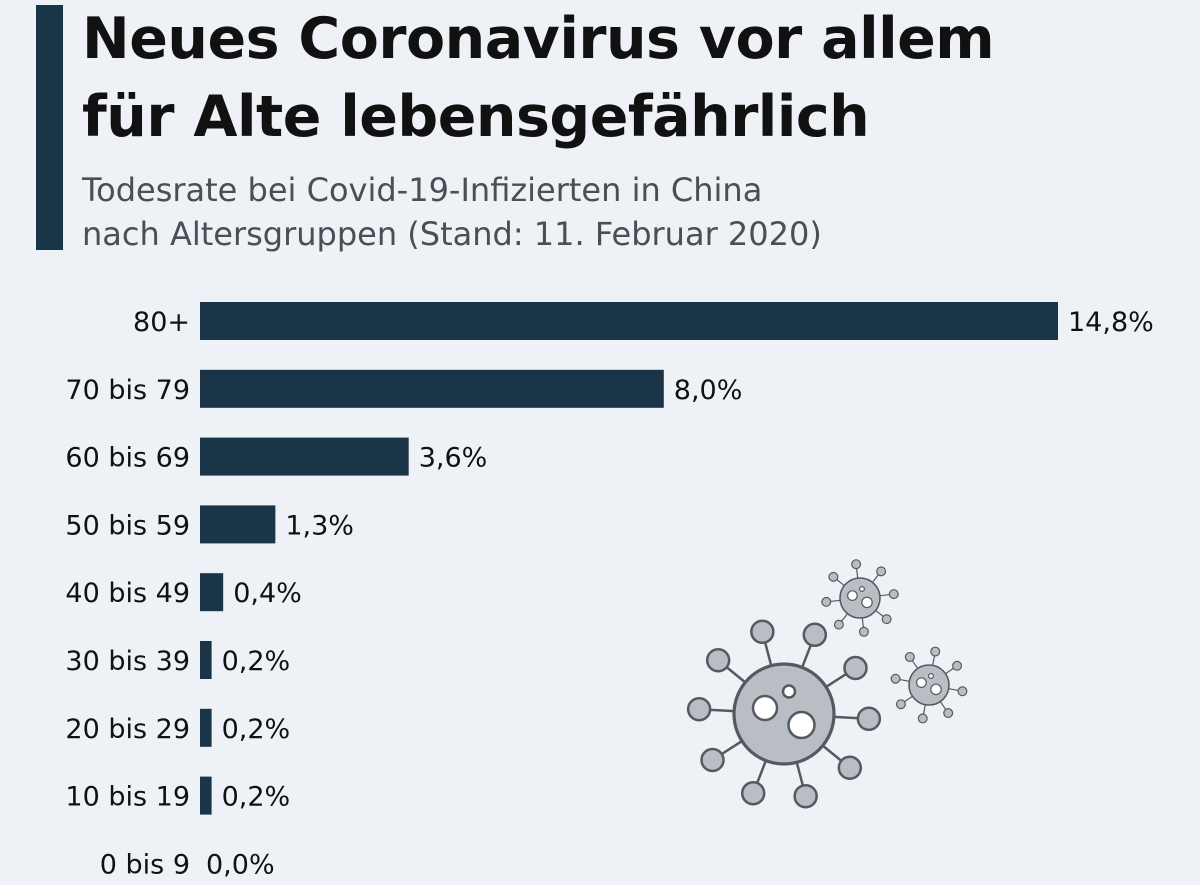  I want to click on category-label: 50 bis 59, so click(127, 525).